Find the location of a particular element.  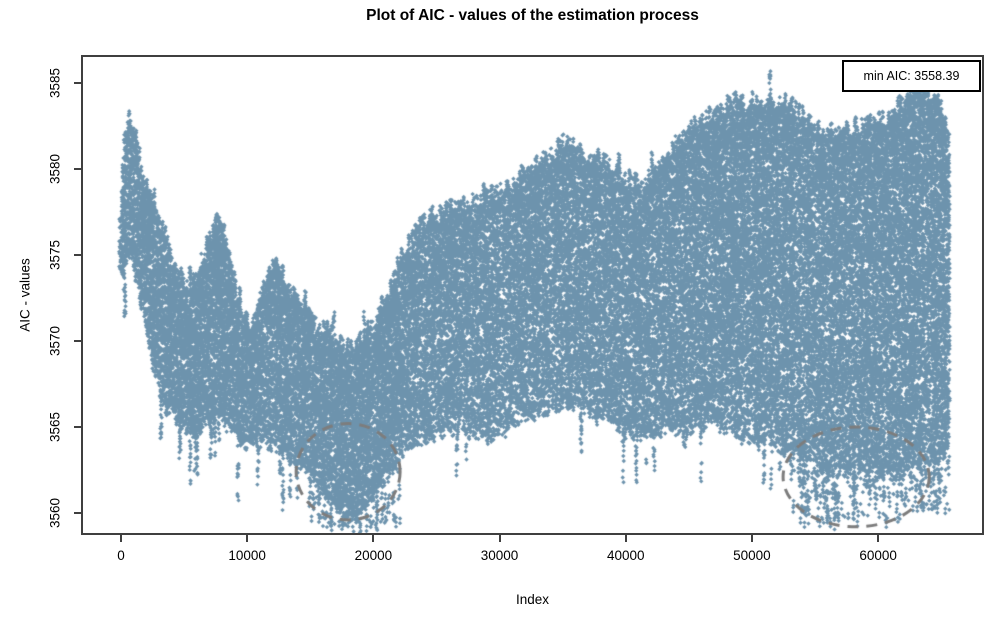

y-tick-label: 3580 is located at coordinates (55, 169).